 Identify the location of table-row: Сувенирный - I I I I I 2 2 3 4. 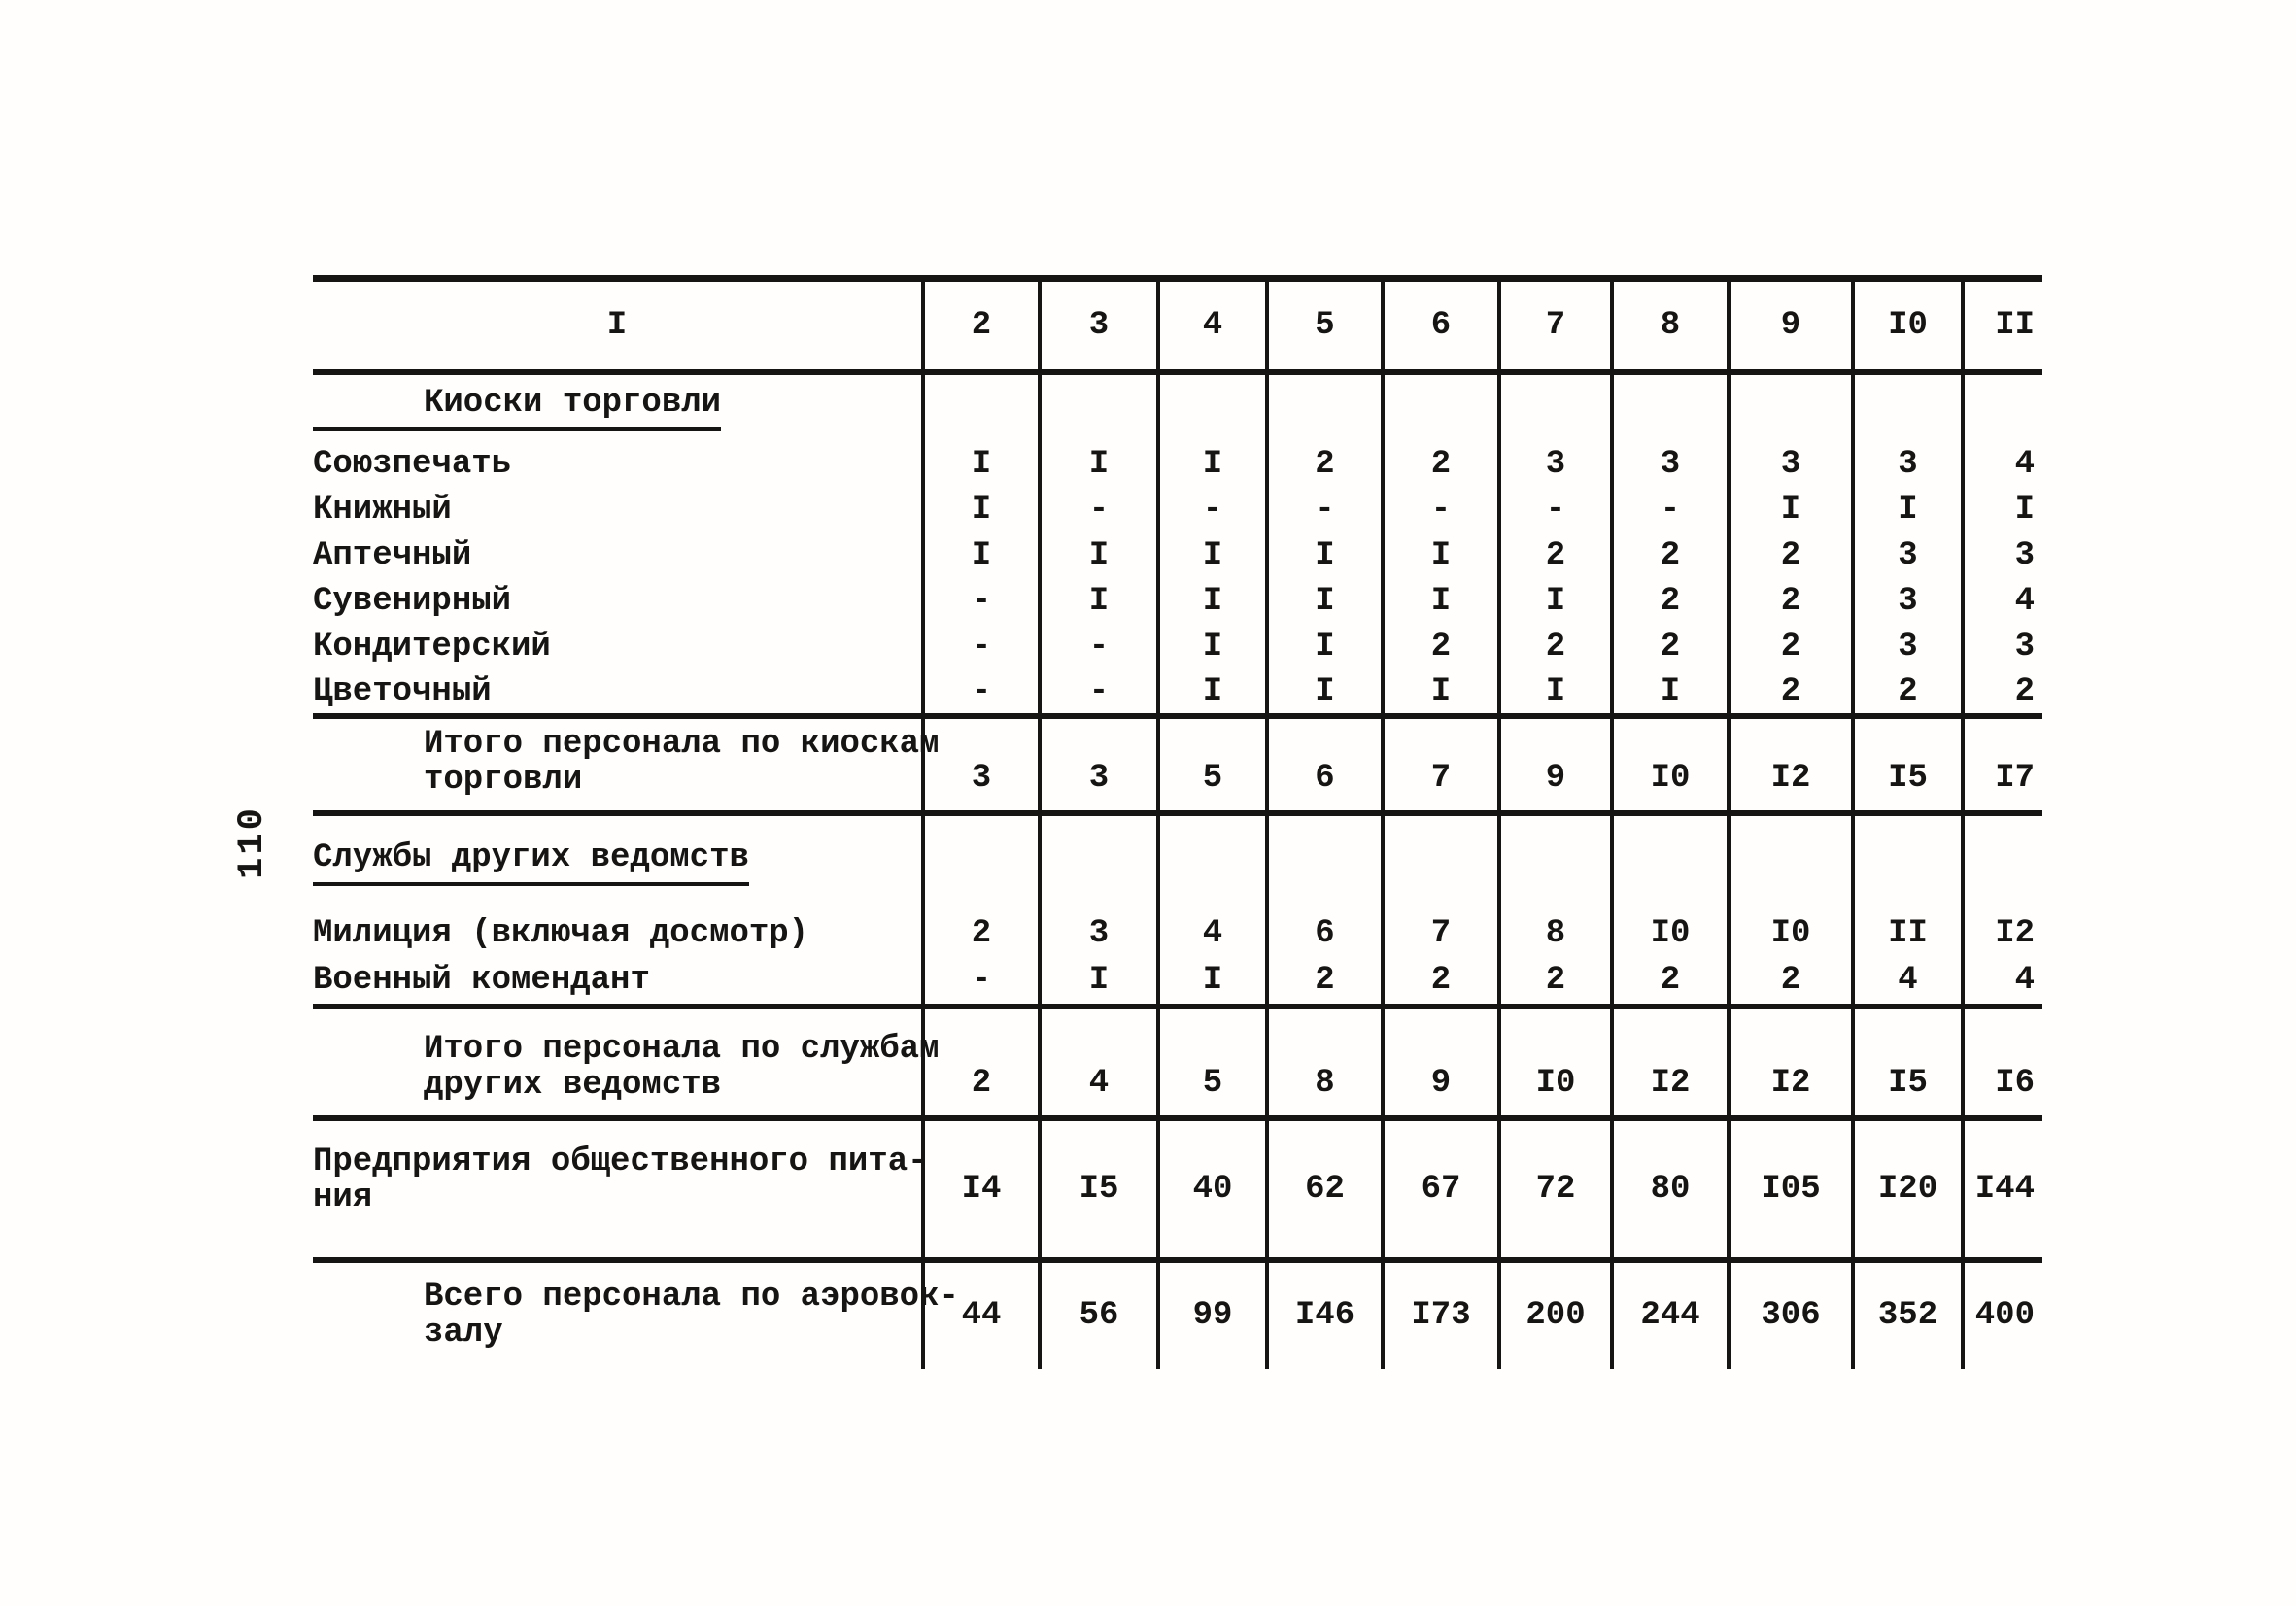
(1177, 601).